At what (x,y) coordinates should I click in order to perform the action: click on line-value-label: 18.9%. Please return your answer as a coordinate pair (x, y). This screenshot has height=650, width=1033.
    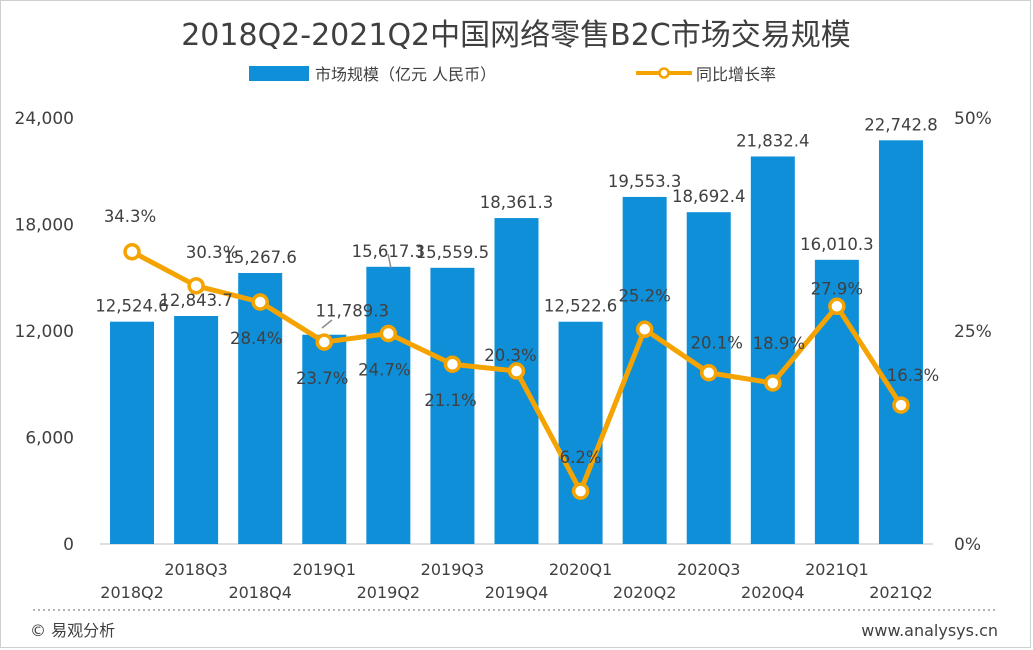
    Looking at the image, I should click on (779, 343).